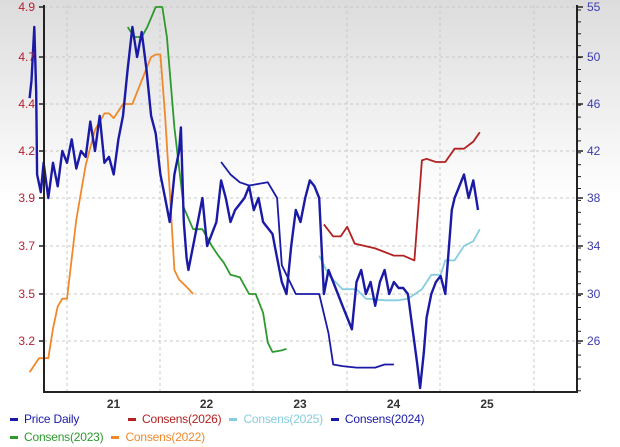 The width and height of the screenshot is (620, 447). I want to click on series-line-consens-2025-, so click(399, 265).